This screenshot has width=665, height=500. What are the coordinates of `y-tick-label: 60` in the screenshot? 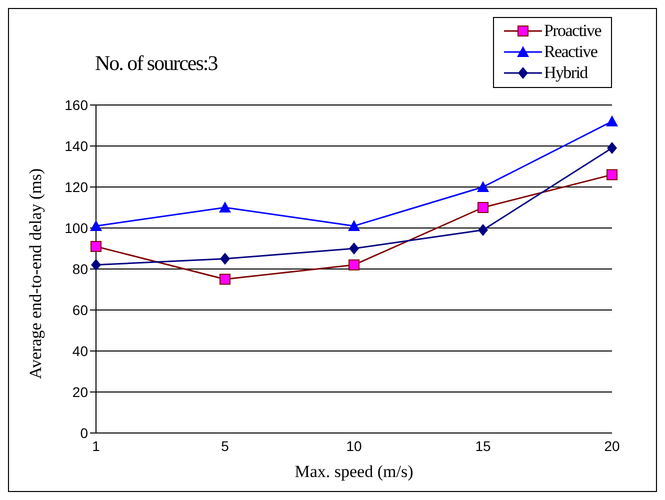 It's located at (80, 310).